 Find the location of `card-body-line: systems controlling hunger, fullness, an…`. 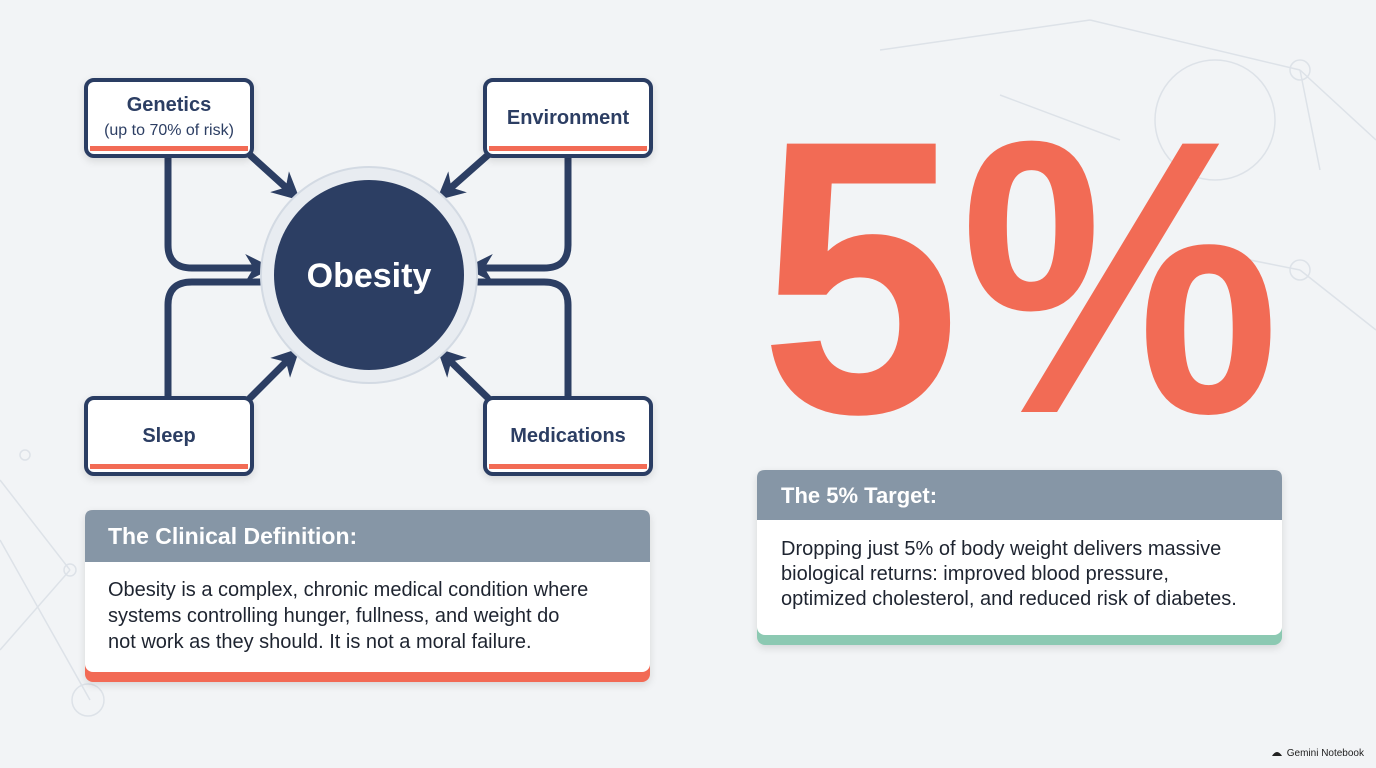

card-body-line: systems controlling hunger, fullness, an… is located at coordinates (333, 616).